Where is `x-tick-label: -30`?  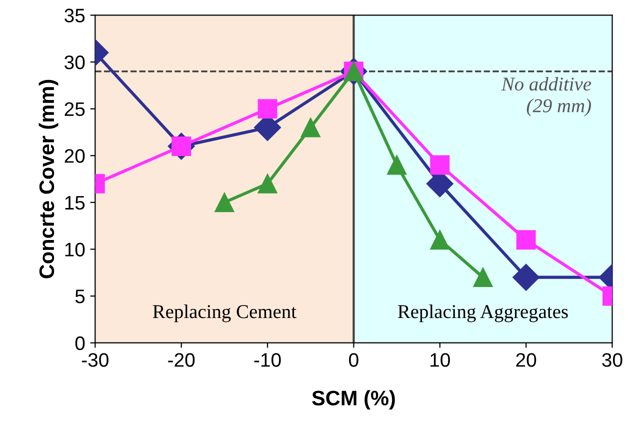 x-tick-label: -30 is located at coordinates (95, 360).